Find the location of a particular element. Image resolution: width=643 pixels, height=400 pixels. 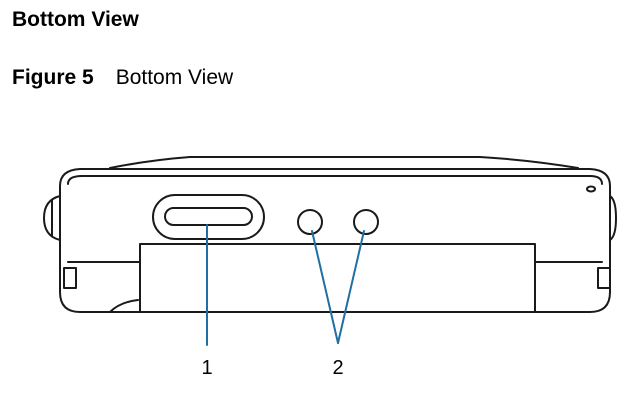

right-clip is located at coordinates (604, 278).